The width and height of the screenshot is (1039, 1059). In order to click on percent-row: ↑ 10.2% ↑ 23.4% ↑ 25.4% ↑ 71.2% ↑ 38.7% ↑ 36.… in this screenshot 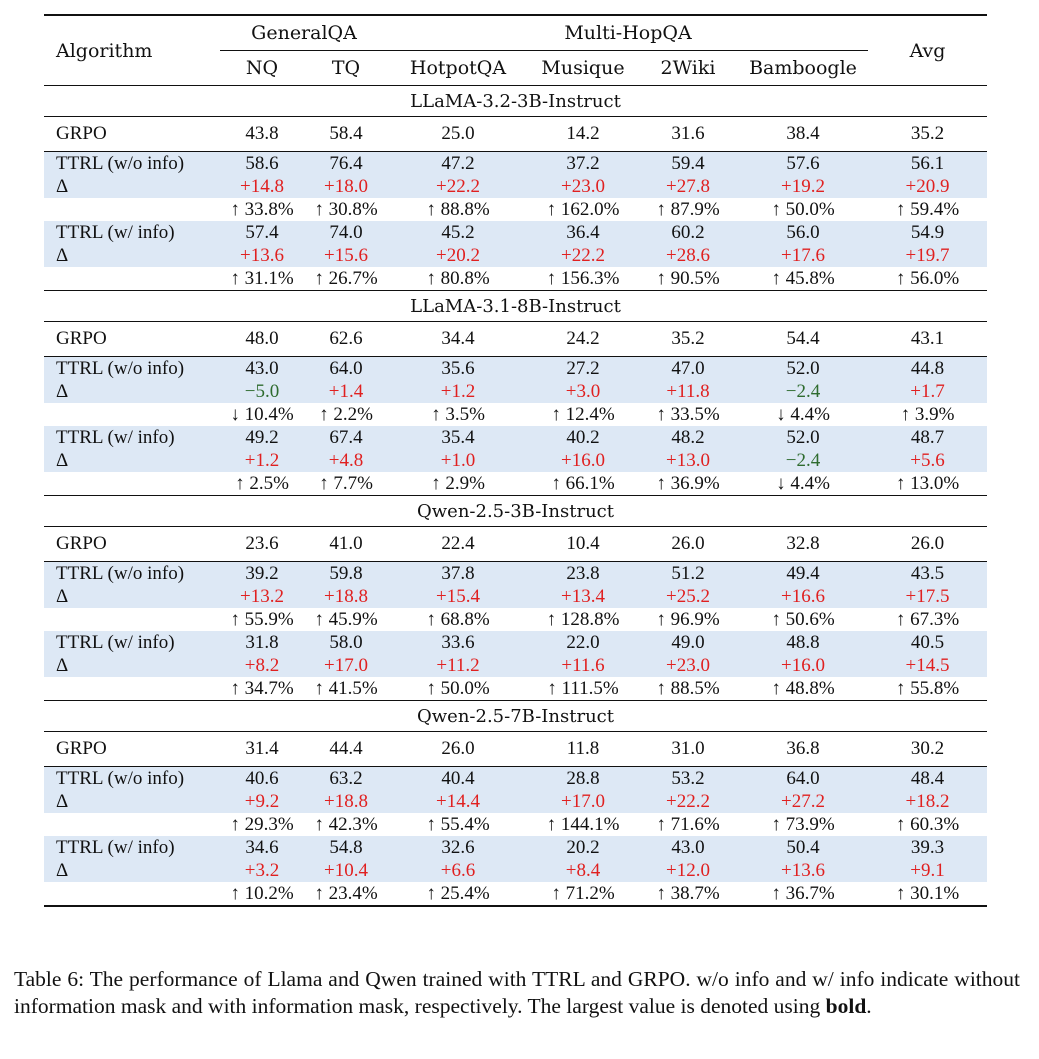, I will do `click(515, 894)`.